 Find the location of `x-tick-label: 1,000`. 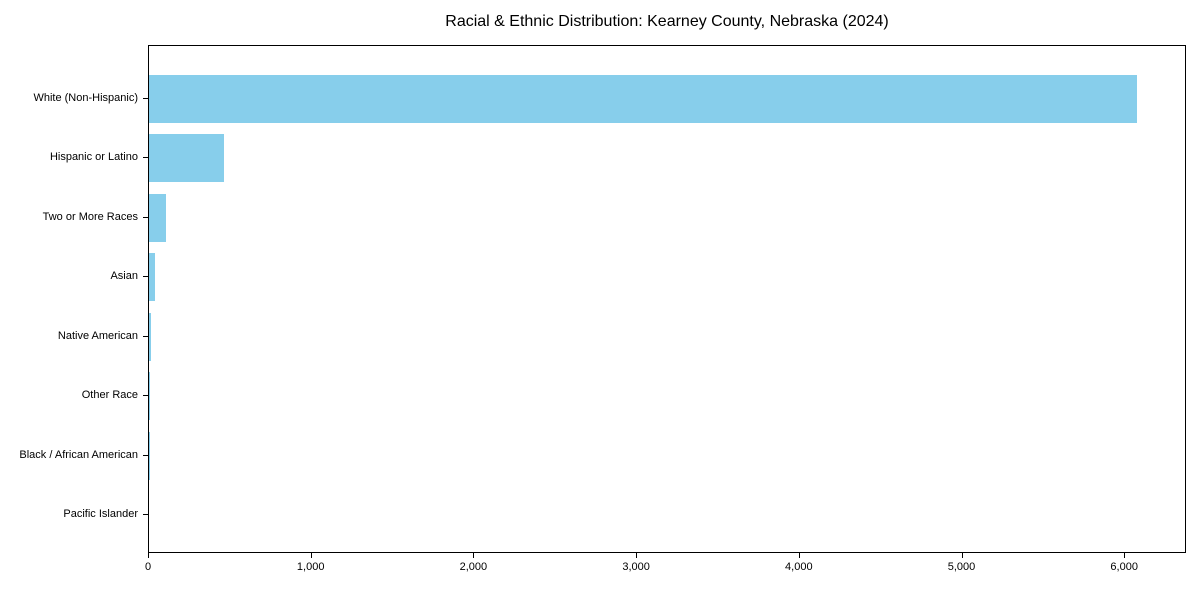

x-tick-label: 1,000 is located at coordinates (310, 567).